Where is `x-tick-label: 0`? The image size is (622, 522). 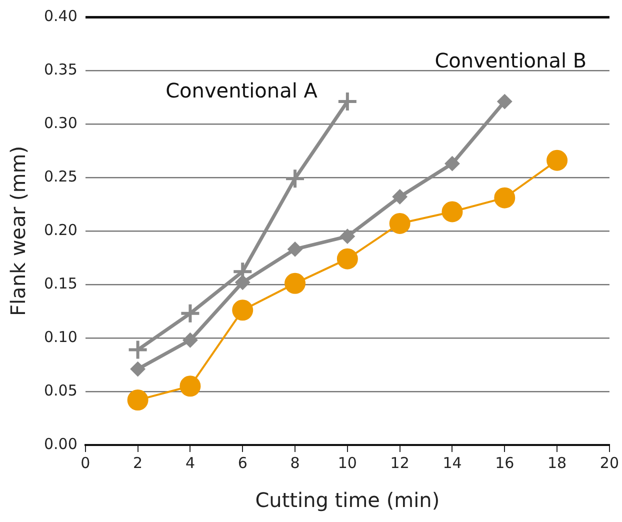 x-tick-label: 0 is located at coordinates (85, 463).